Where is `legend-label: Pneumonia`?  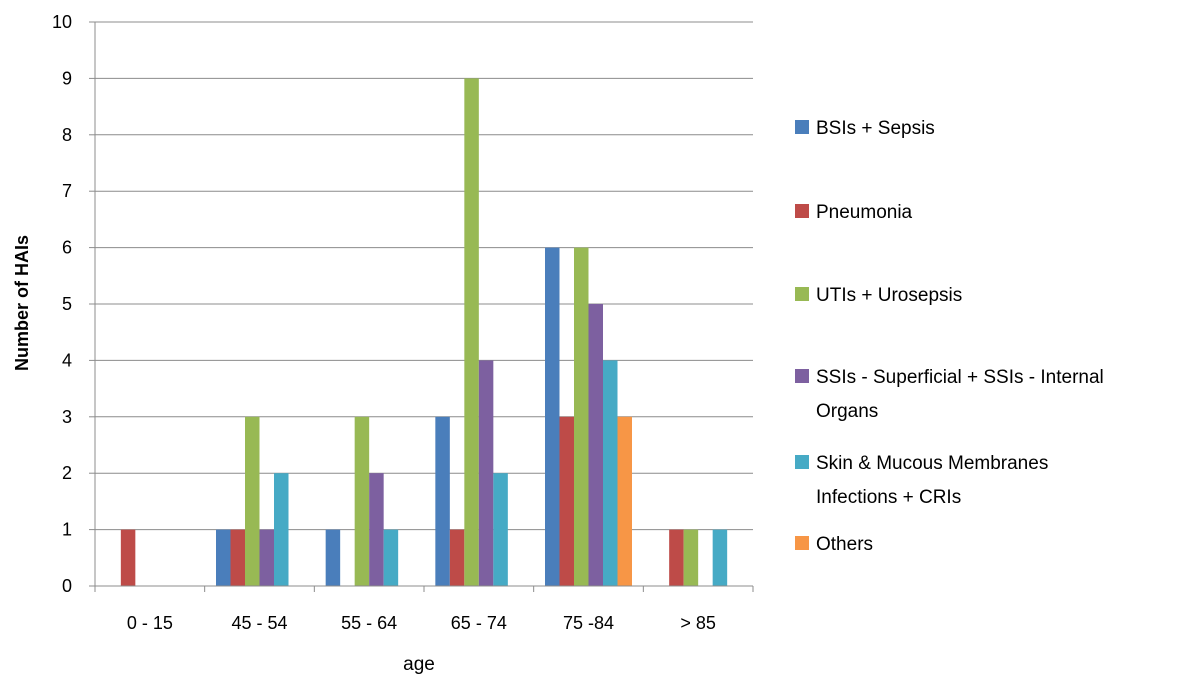
legend-label: Pneumonia is located at coordinates (864, 212).